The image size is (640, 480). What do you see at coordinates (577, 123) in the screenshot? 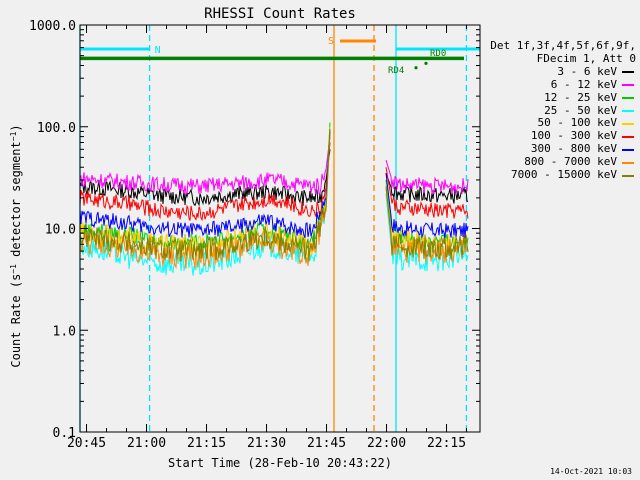
I see `legend-item-label: 50 - 100 keV` at bounding box center [577, 123].